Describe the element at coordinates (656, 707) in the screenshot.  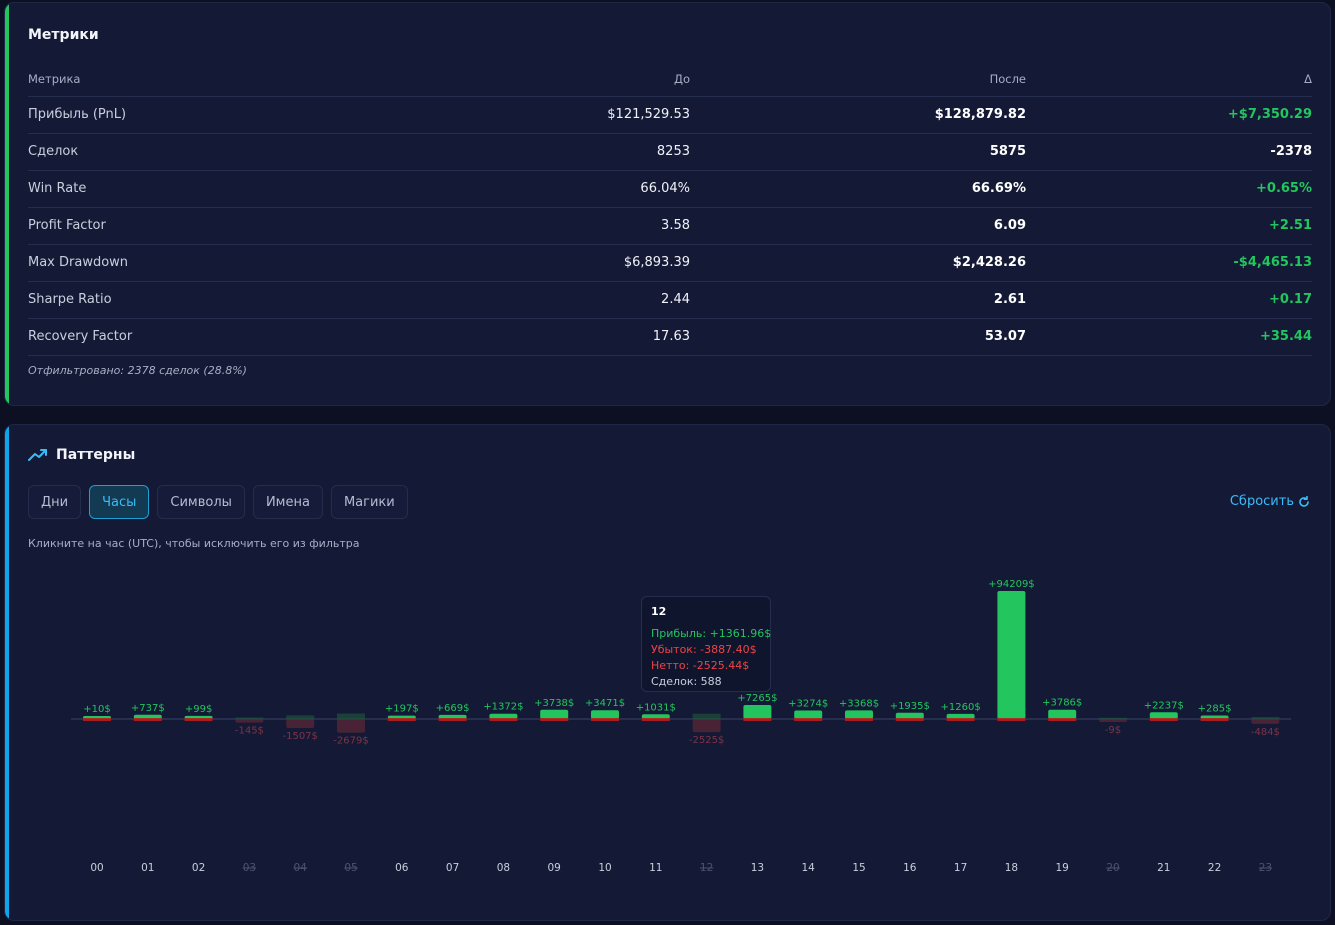
I see `bar-label-11: +1031$` at that location.